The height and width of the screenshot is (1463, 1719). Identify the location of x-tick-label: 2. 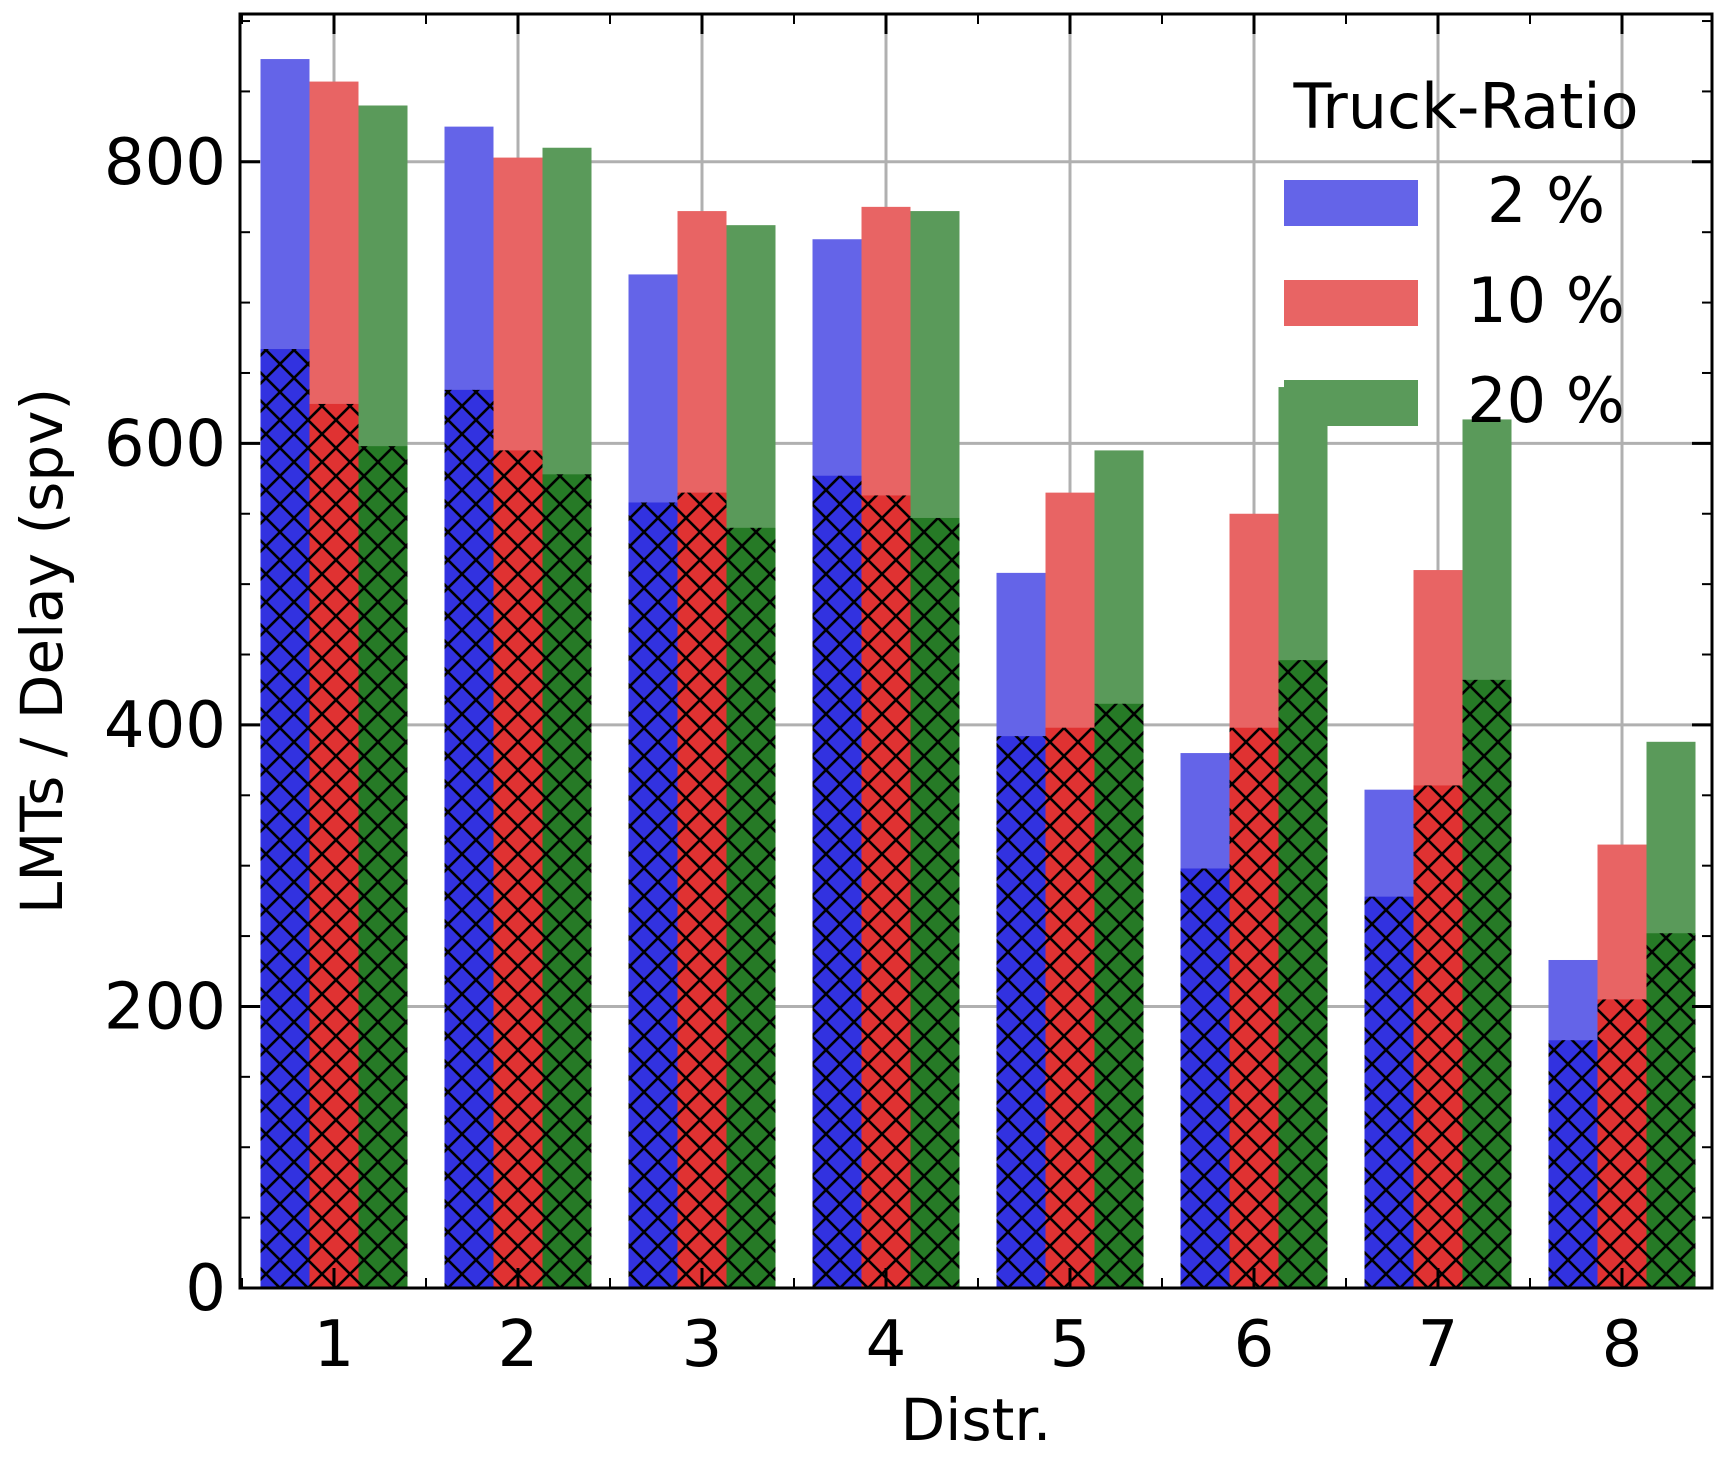
(518, 1345).